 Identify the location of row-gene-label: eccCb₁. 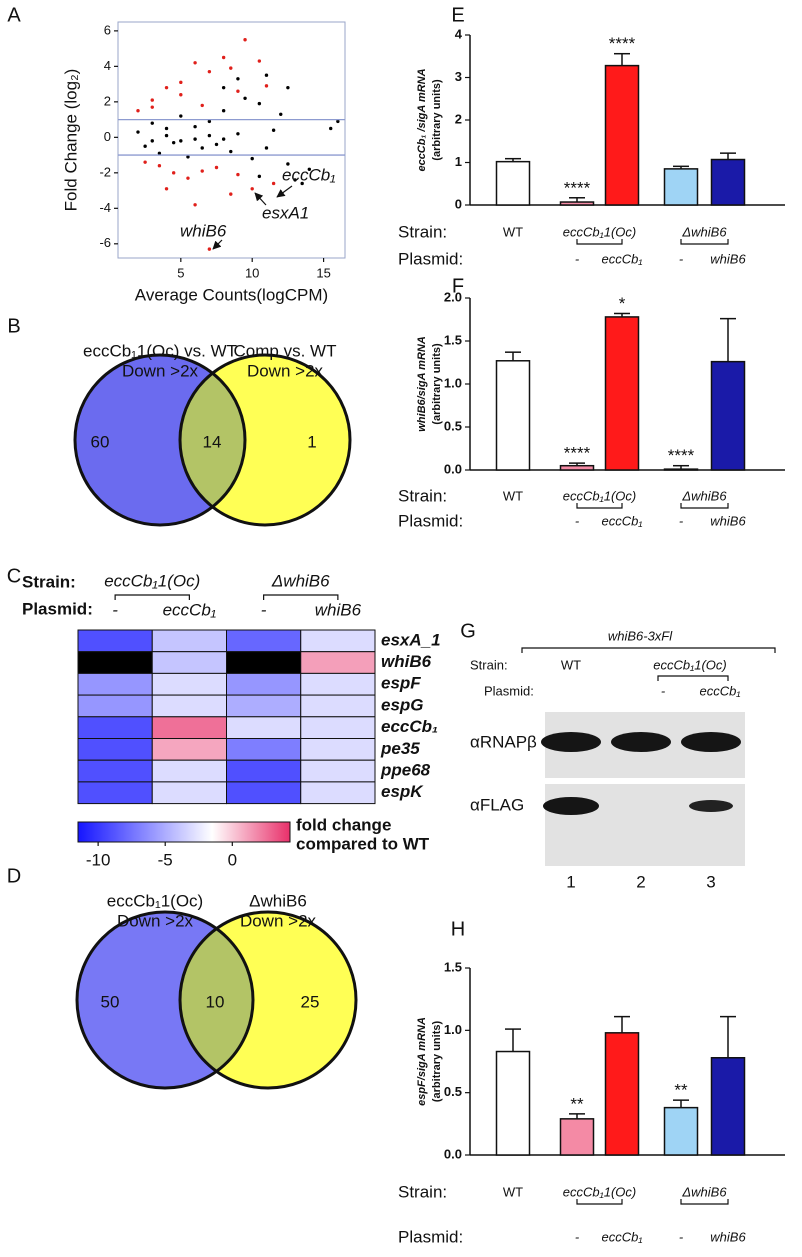
(409, 726).